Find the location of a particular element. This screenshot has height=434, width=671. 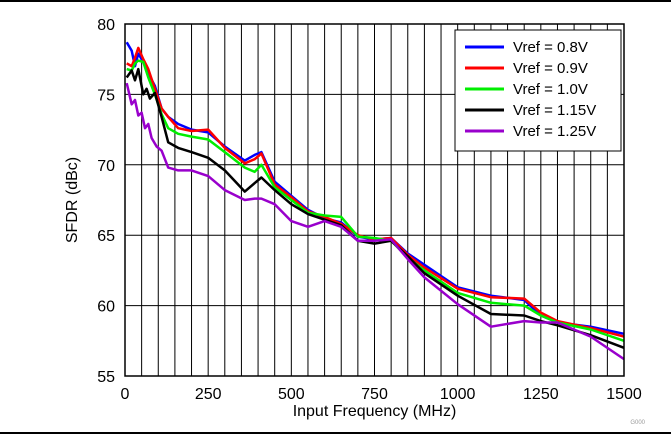

x-tick-label: 0 is located at coordinates (125, 394).